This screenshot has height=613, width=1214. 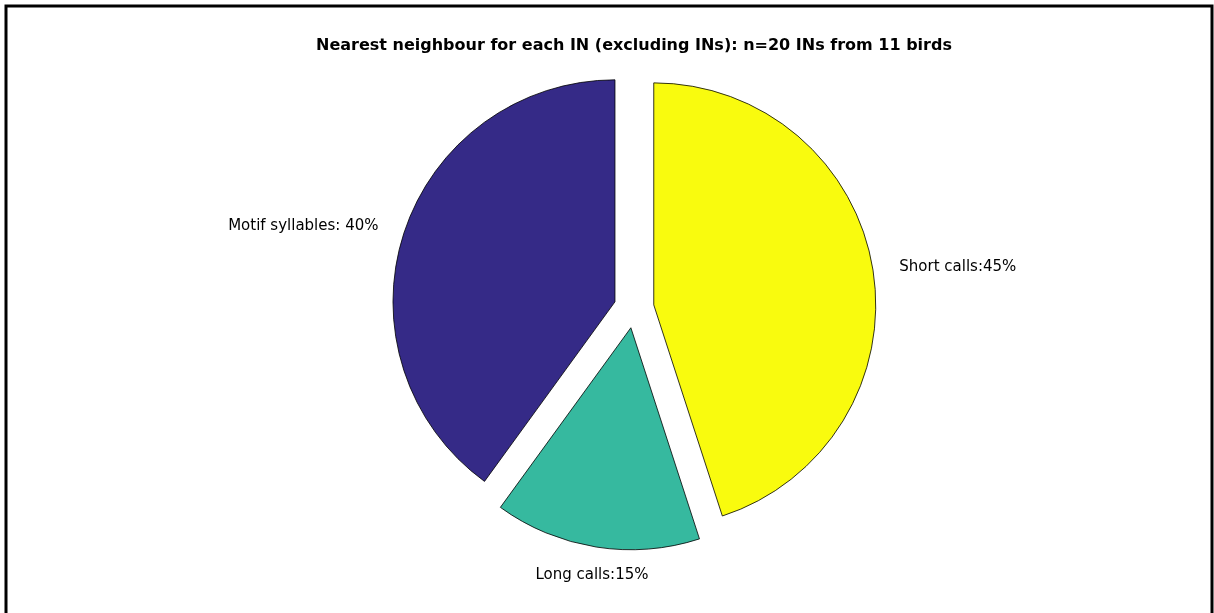 I want to click on chart-title: Nearest neighbour for each IN (excluding INs): n=20 INs from 11 birds, so click(x=634, y=44).